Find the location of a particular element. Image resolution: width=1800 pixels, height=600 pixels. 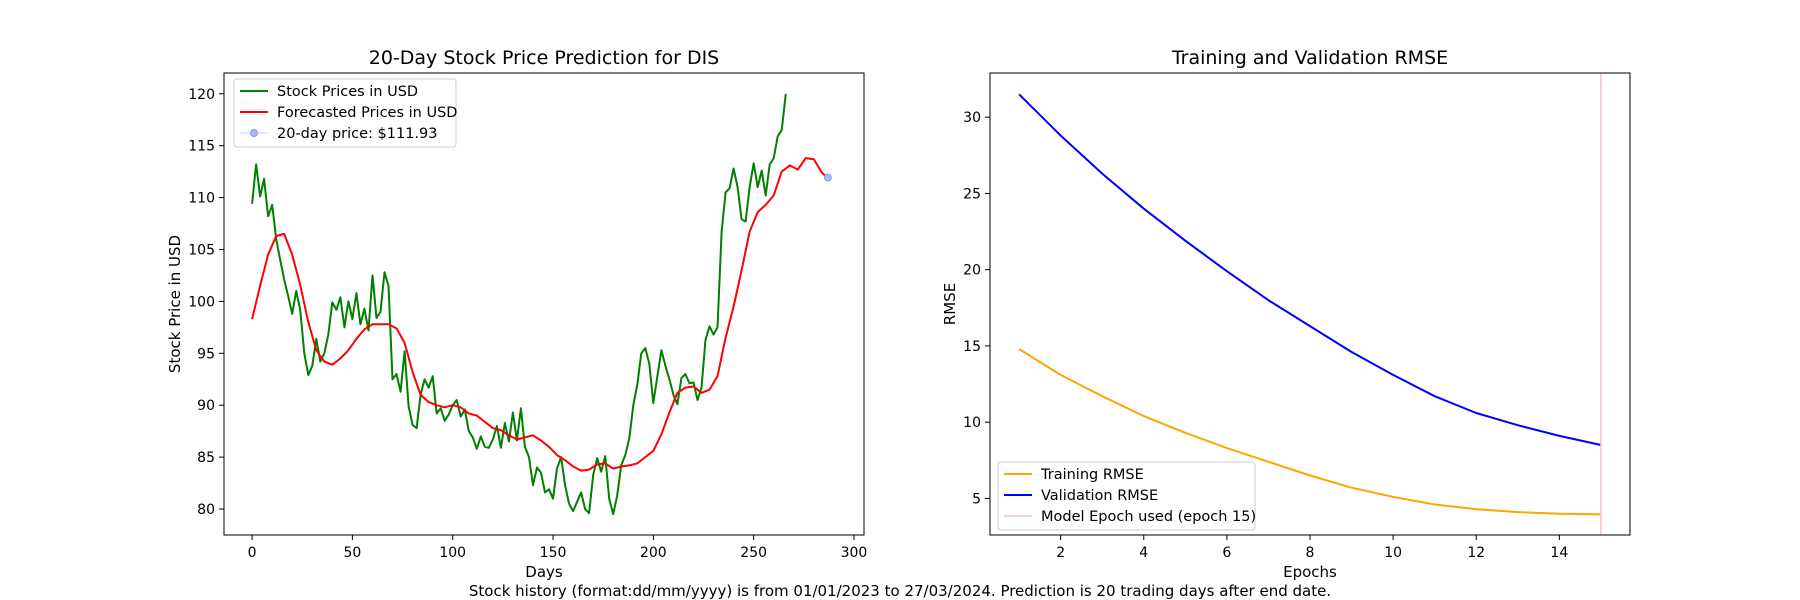

panel1-y-tick-label: 100 is located at coordinates (201, 302).